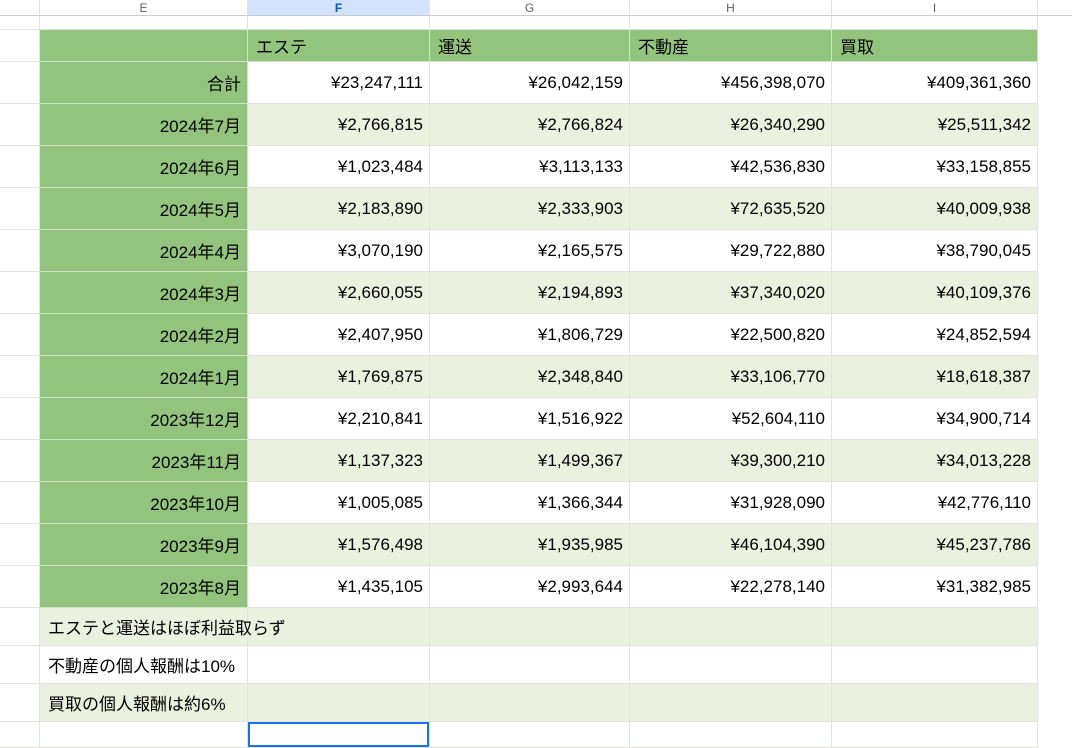  What do you see at coordinates (144, 419) in the screenshot?
I see `month-label-cell: 2023年12月` at bounding box center [144, 419].